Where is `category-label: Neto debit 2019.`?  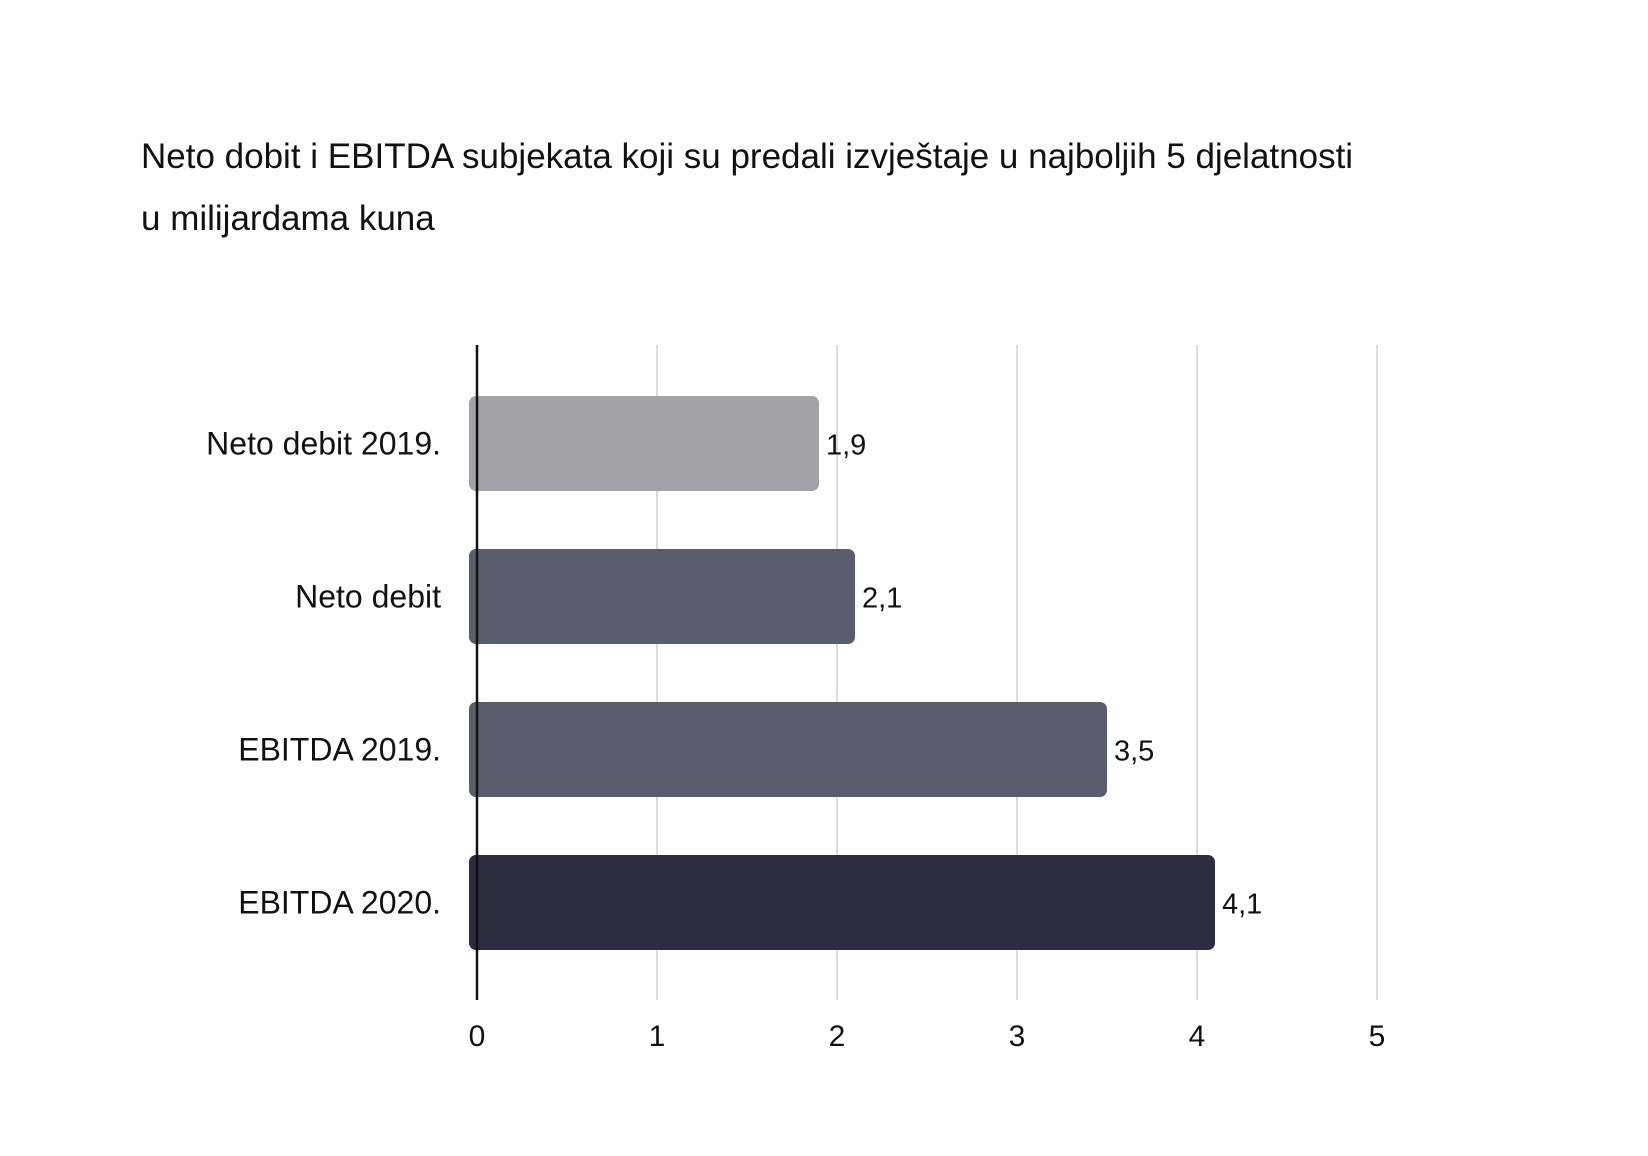 category-label: Neto debit 2019. is located at coordinates (323, 444).